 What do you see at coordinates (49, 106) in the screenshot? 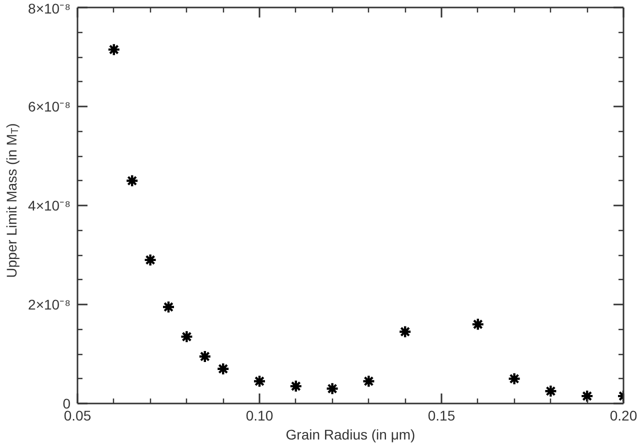
I see `y-tick-label: 6×10⁻⁸` at bounding box center [49, 106].